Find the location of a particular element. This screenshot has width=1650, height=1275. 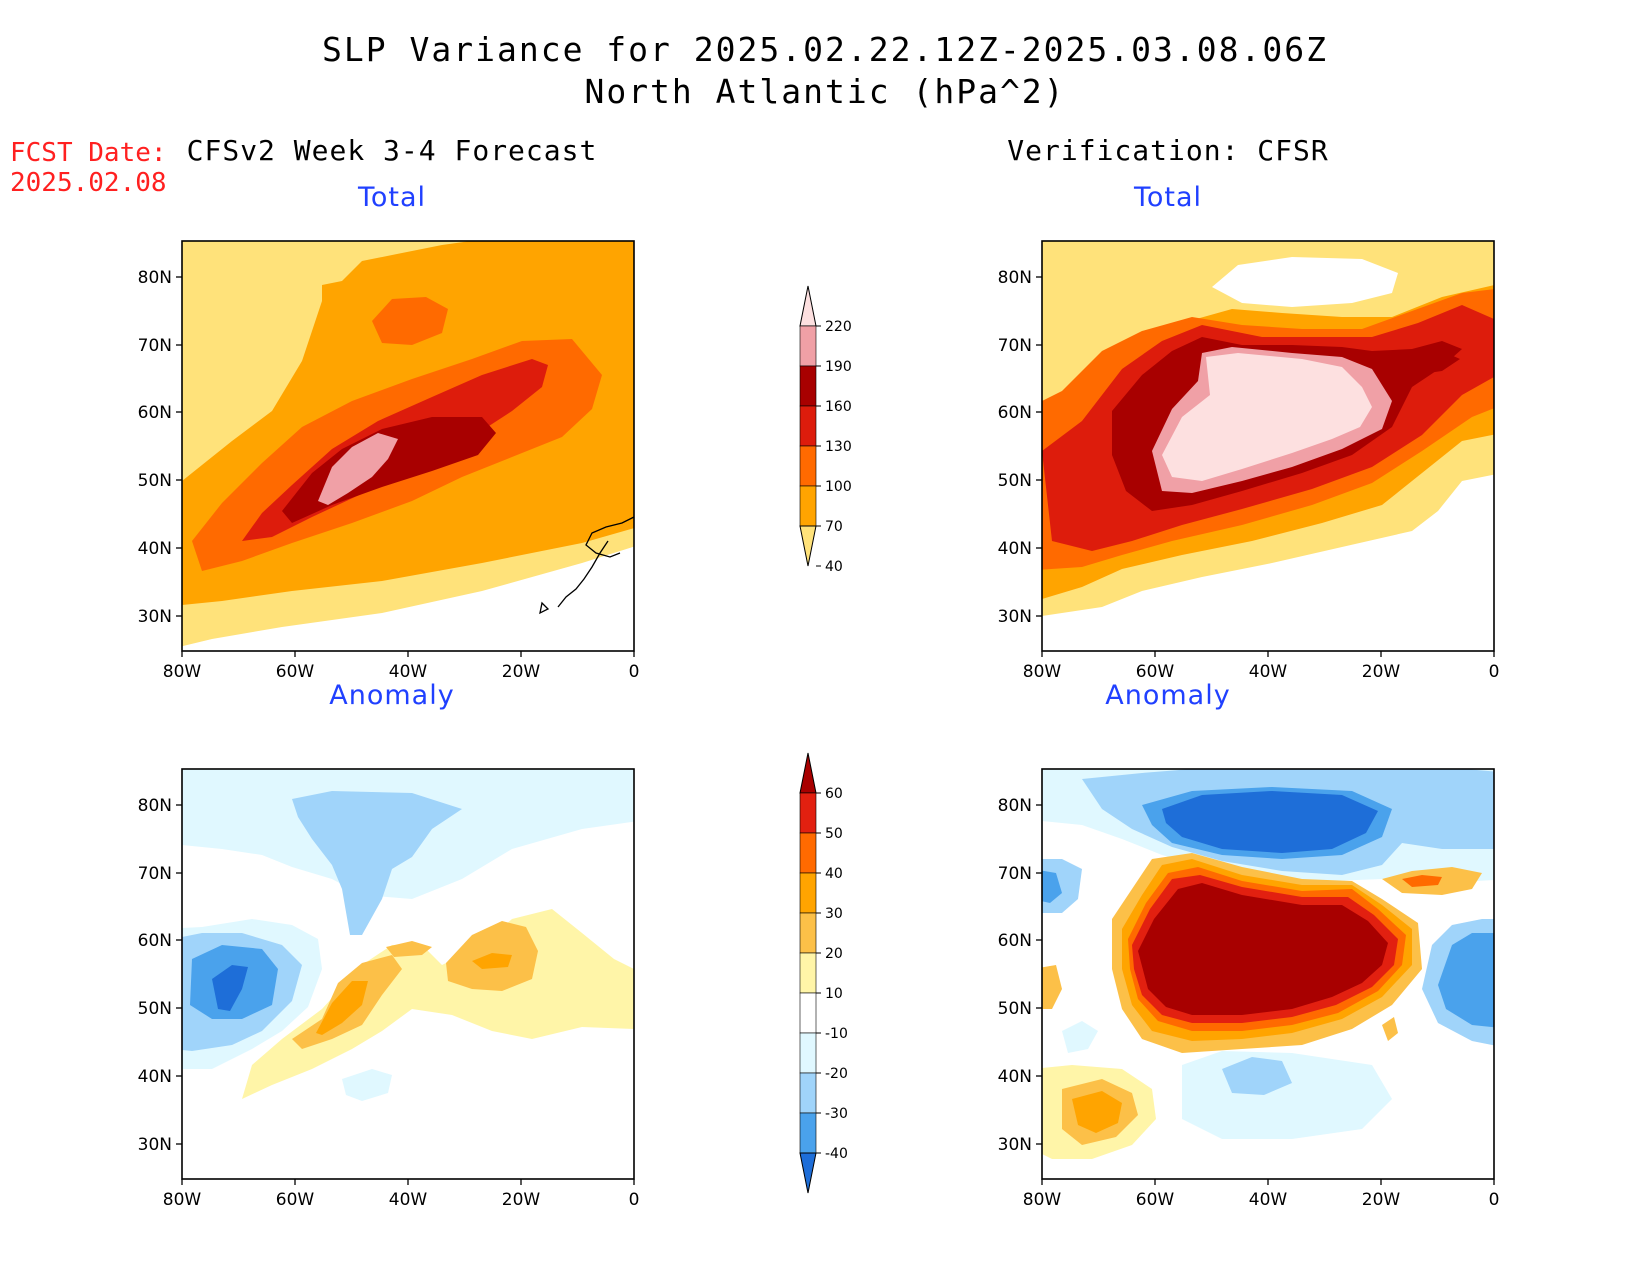

verification-anomaly-map is located at coordinates (1268, 974).